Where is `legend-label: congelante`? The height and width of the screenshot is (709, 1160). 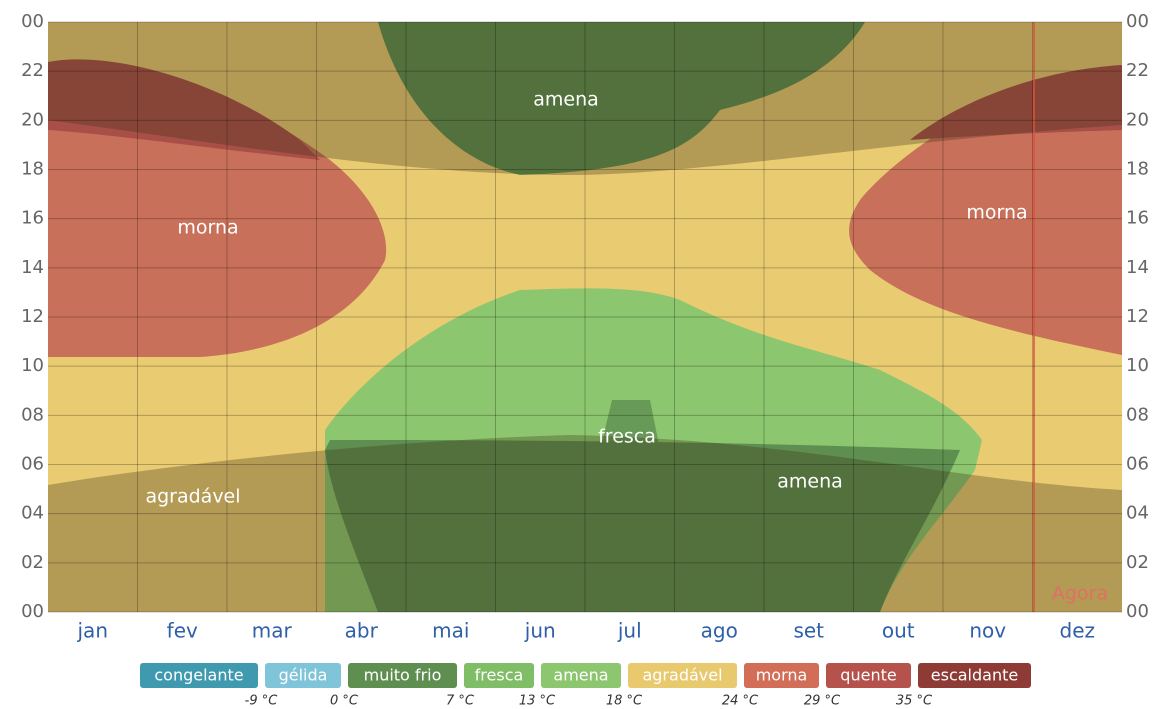
legend-label: congelante is located at coordinates (198, 675).